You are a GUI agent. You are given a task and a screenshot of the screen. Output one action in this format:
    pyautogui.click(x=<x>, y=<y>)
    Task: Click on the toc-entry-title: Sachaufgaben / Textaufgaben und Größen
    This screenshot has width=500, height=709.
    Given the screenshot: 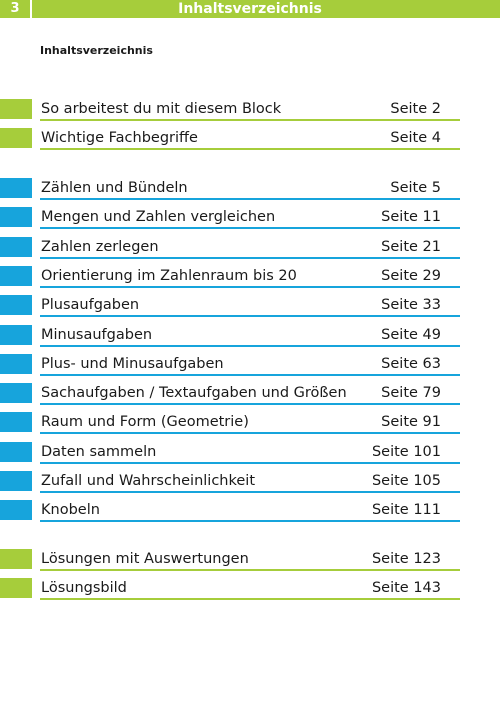 What is the action you would take?
    pyautogui.click(x=194, y=393)
    